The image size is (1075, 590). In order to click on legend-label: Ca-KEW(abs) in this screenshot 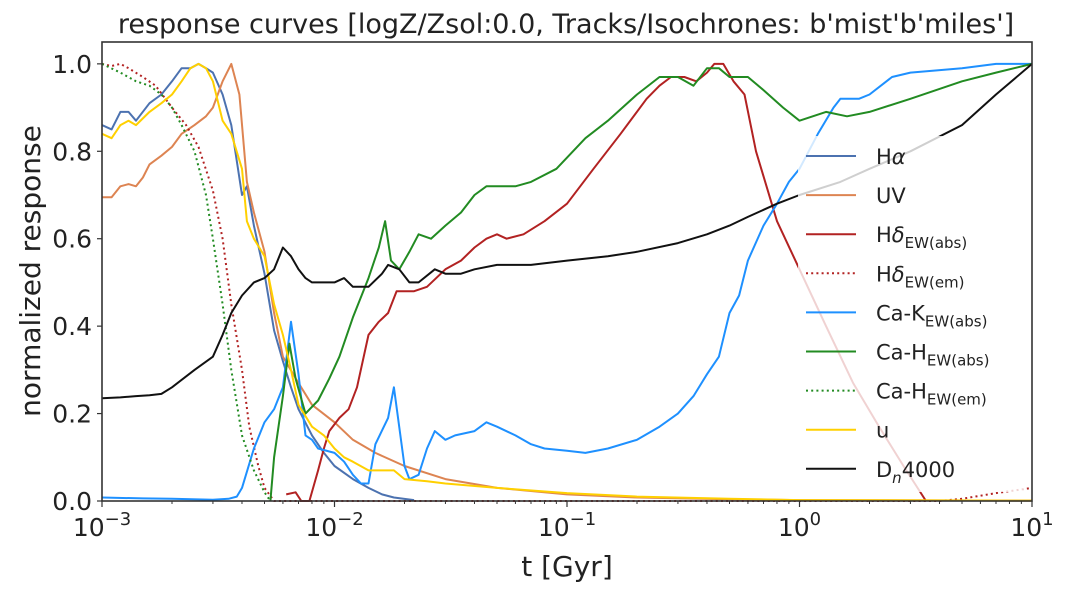, I will do `click(931, 315)`.